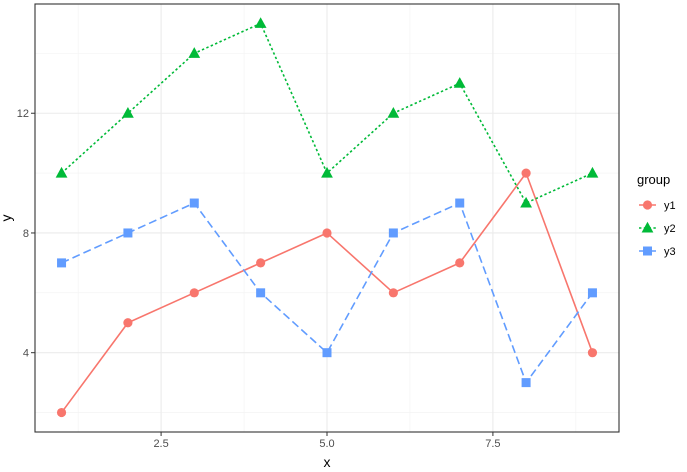  What do you see at coordinates (23, 114) in the screenshot?
I see `y-tick-label: 12` at bounding box center [23, 114].